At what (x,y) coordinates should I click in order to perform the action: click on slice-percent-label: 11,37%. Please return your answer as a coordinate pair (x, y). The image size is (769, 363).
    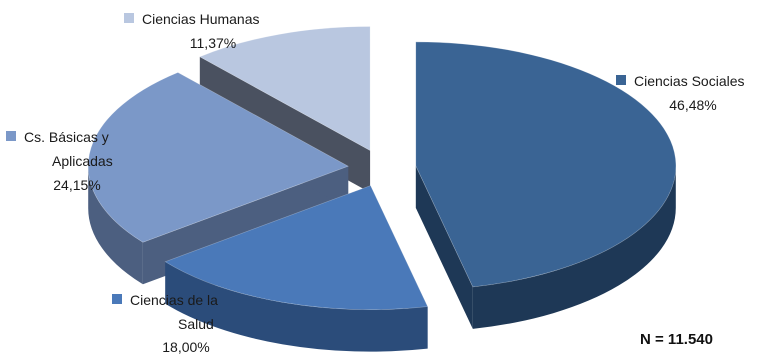
    Looking at the image, I should click on (213, 43).